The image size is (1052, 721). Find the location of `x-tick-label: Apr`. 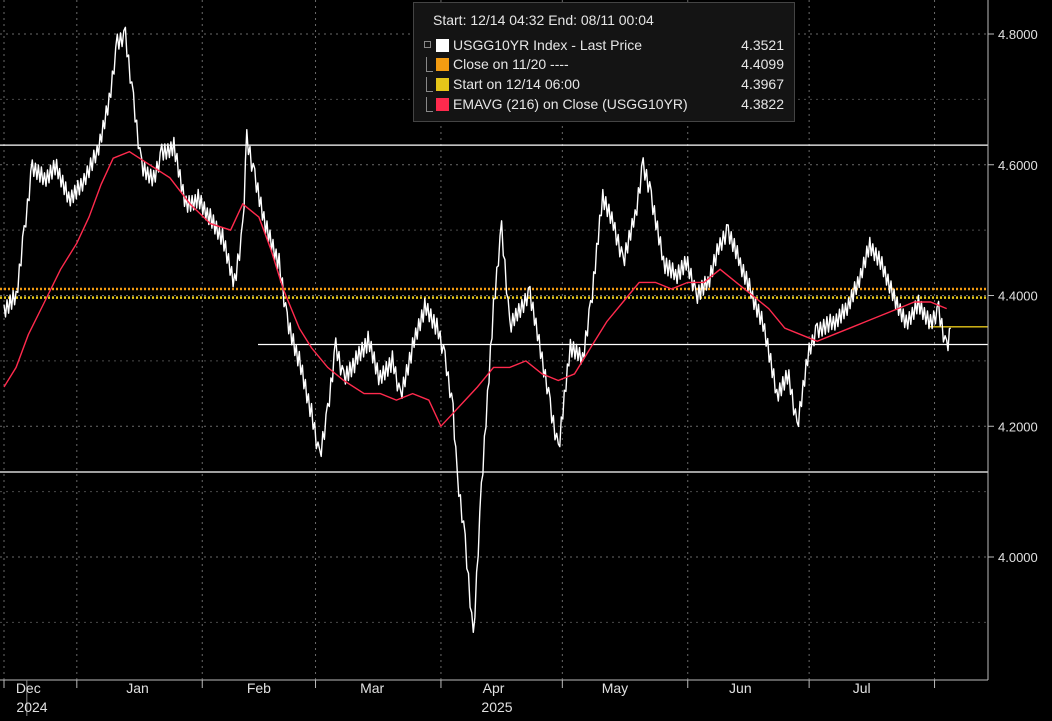

x-tick-label: Apr is located at coordinates (494, 688).